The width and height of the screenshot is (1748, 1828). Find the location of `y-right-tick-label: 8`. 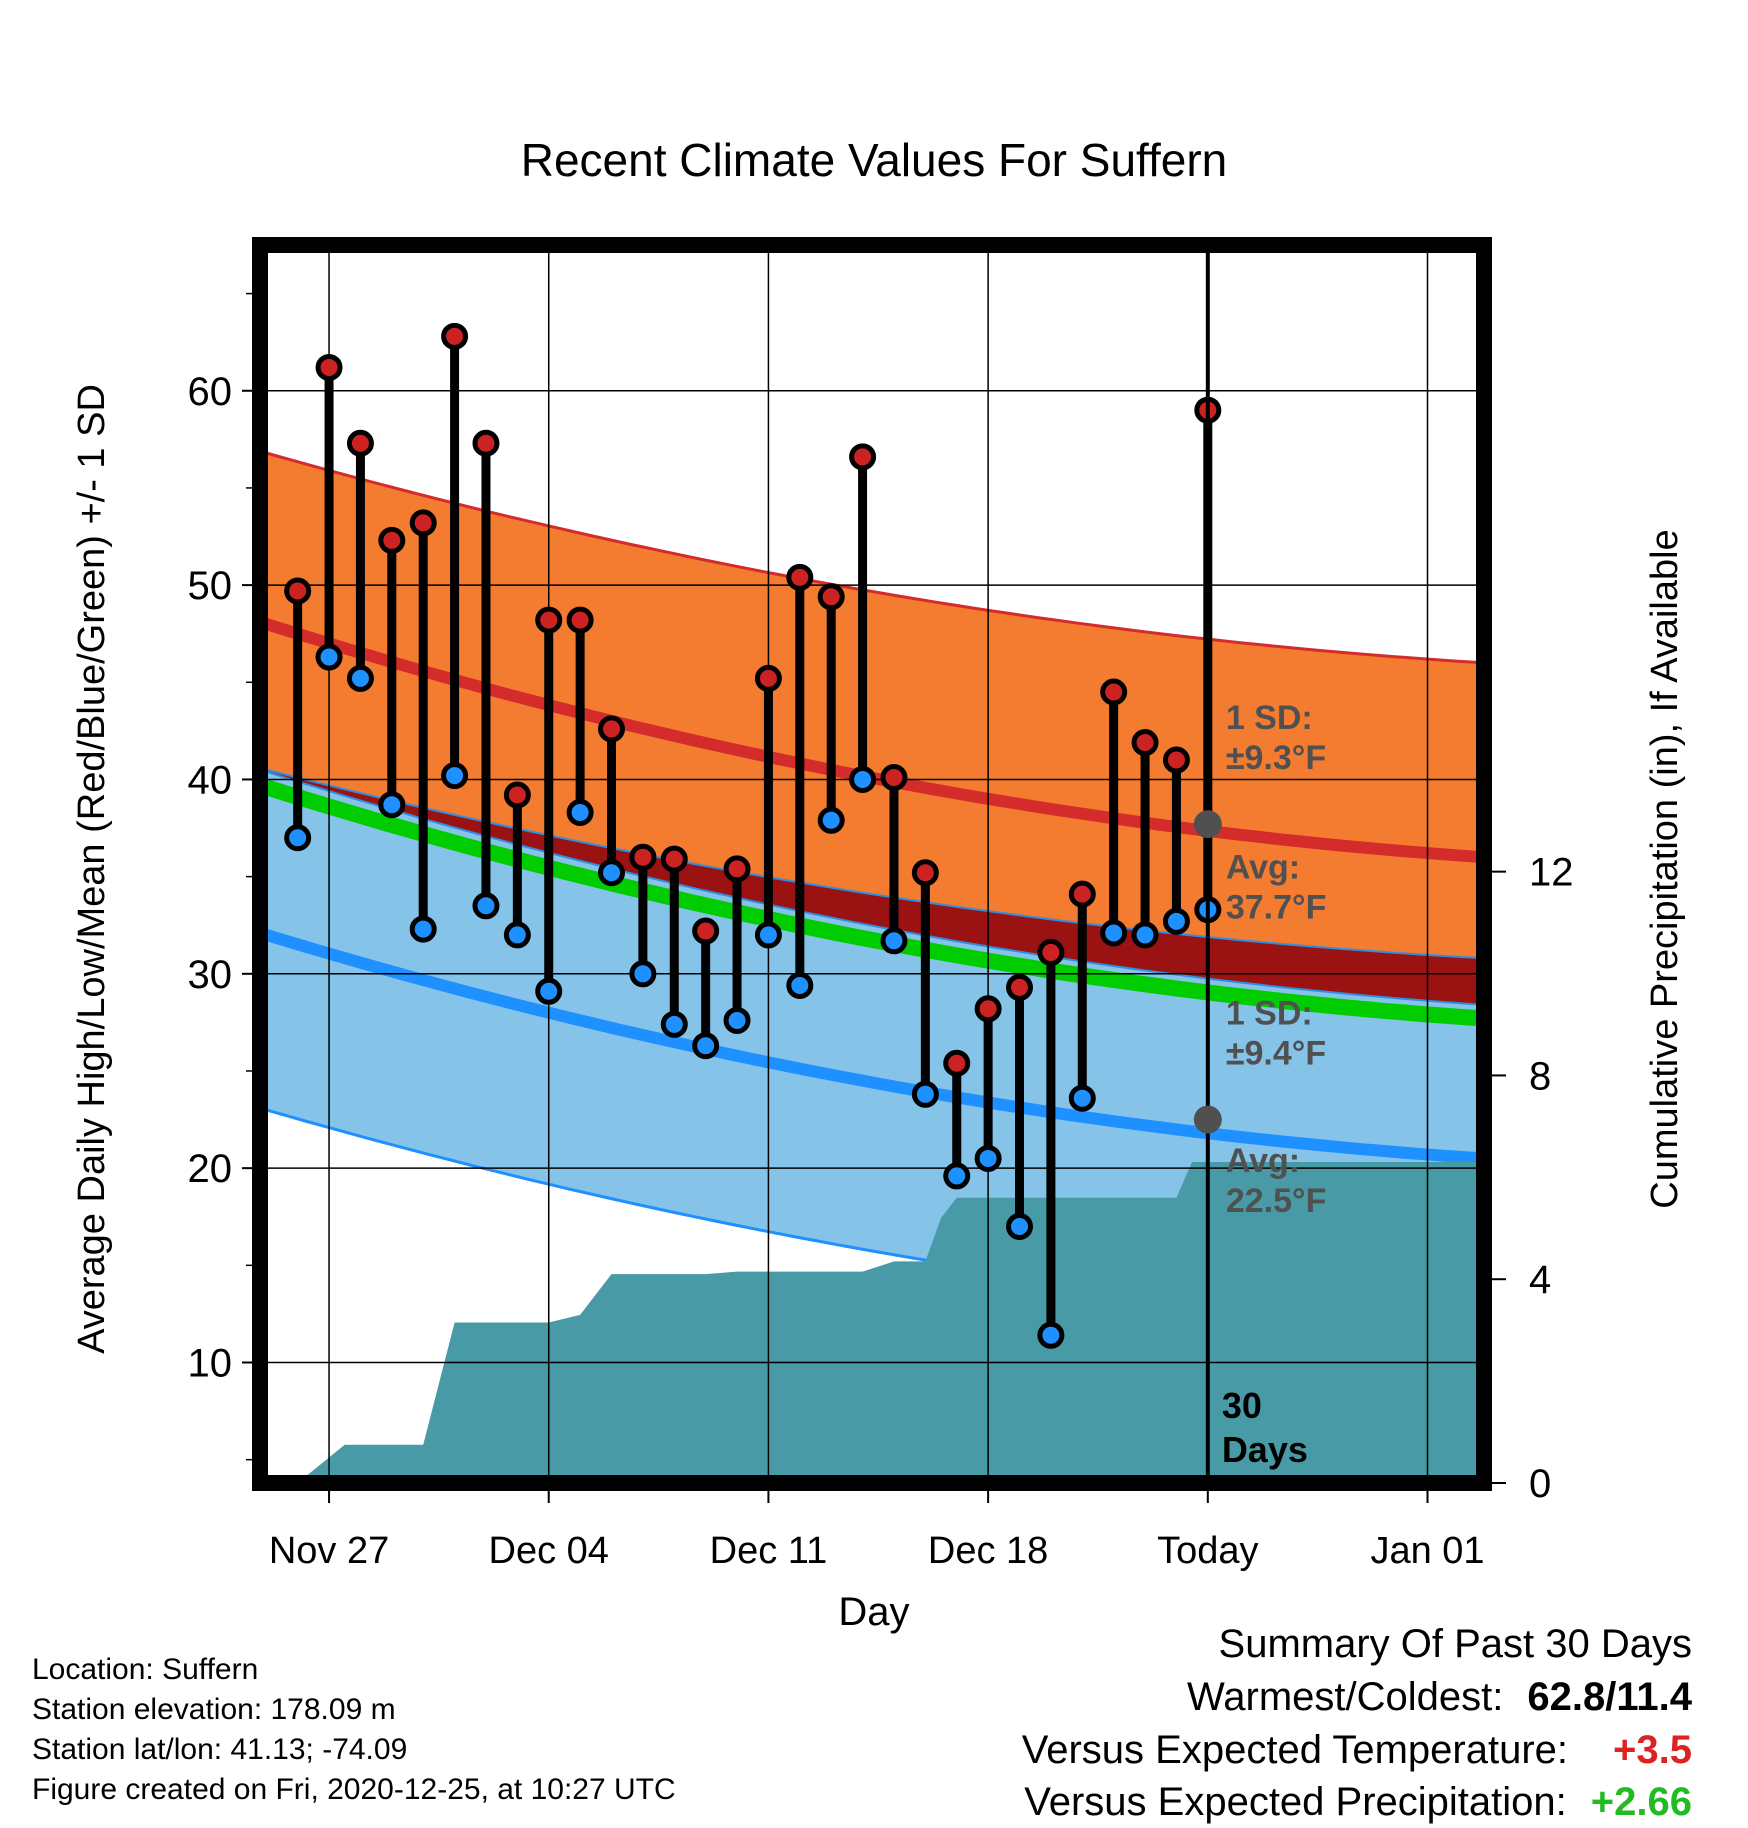

y-right-tick-label: 8 is located at coordinates (1540, 1076).